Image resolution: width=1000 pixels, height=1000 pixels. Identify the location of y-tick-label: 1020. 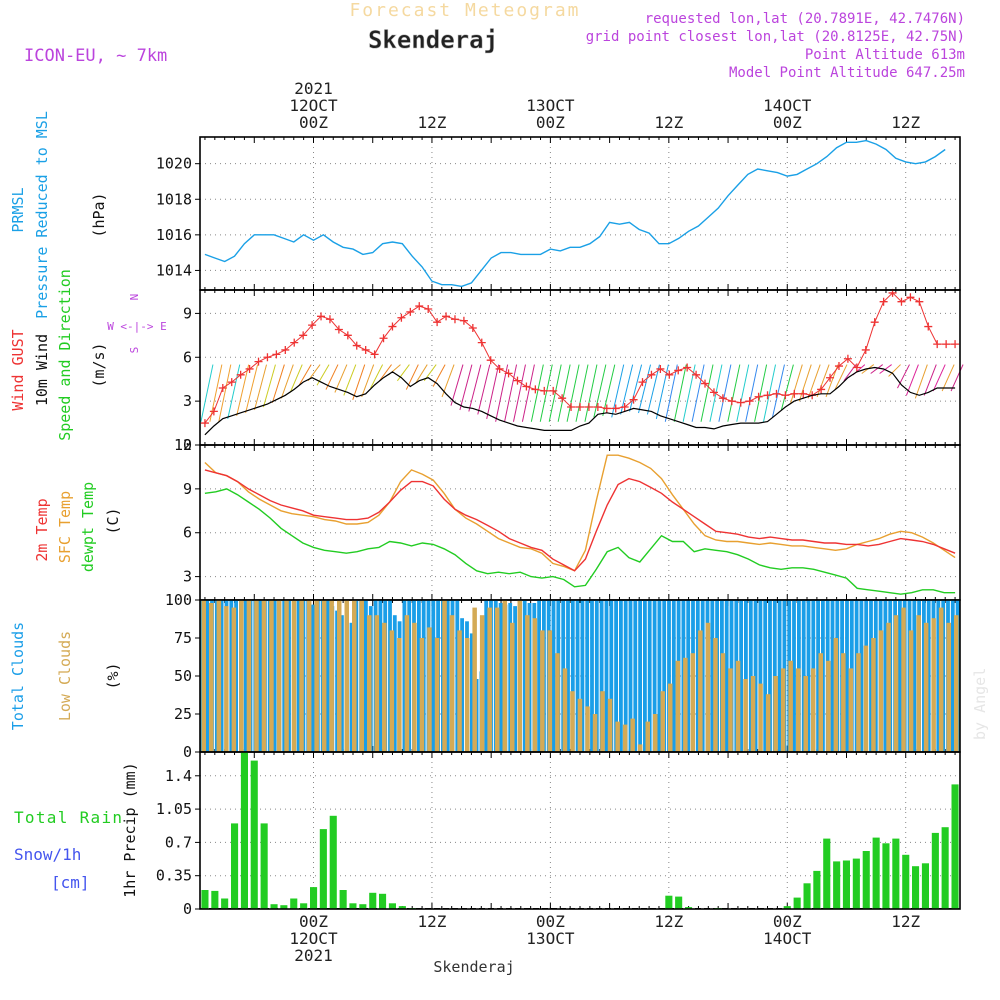
(174, 164).